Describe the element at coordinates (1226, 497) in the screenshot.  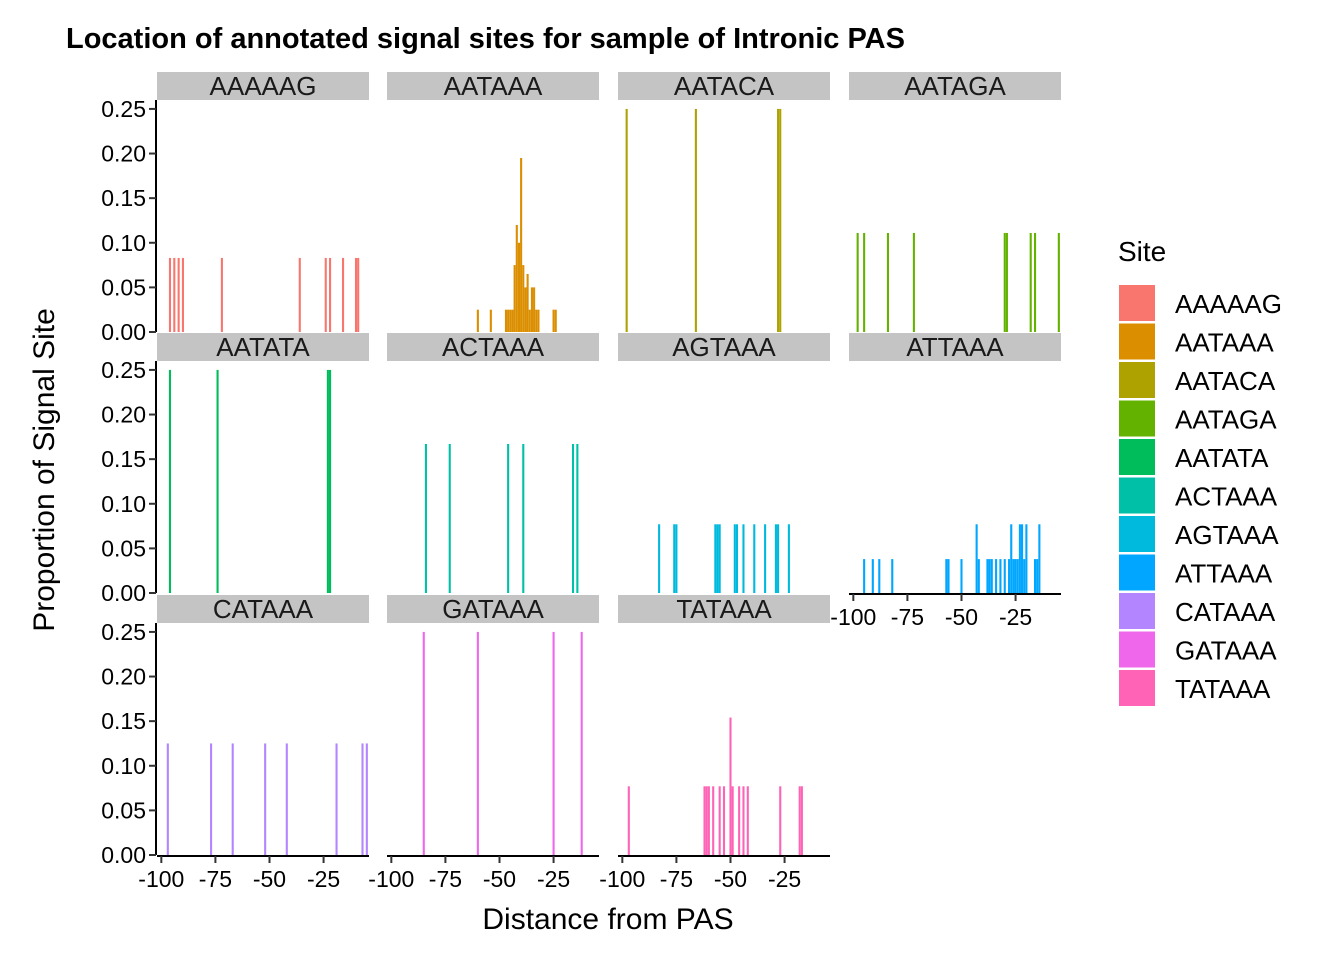
I see `legend-label: ACTAAA` at that location.